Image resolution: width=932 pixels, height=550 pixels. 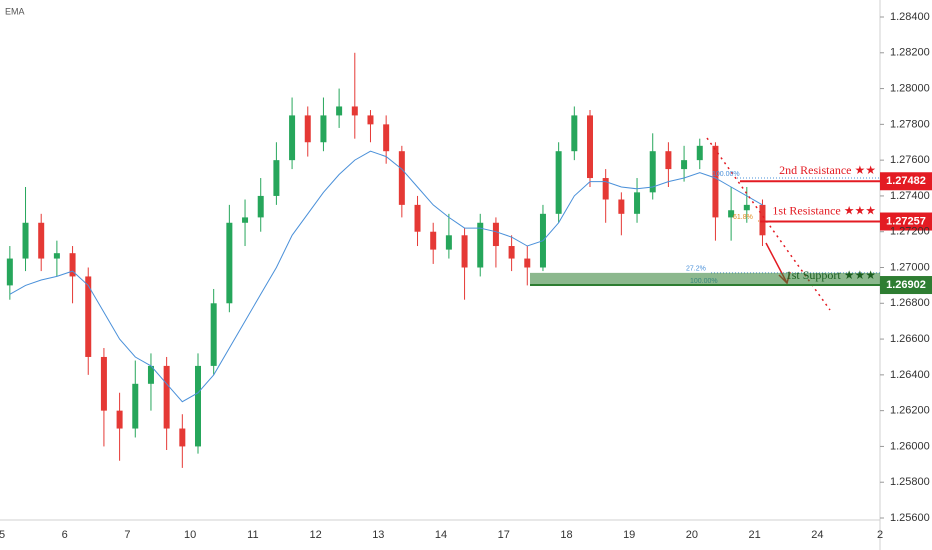 What do you see at coordinates (910, 411) in the screenshot?
I see `y-tick-label: 1.26200` at bounding box center [910, 411].